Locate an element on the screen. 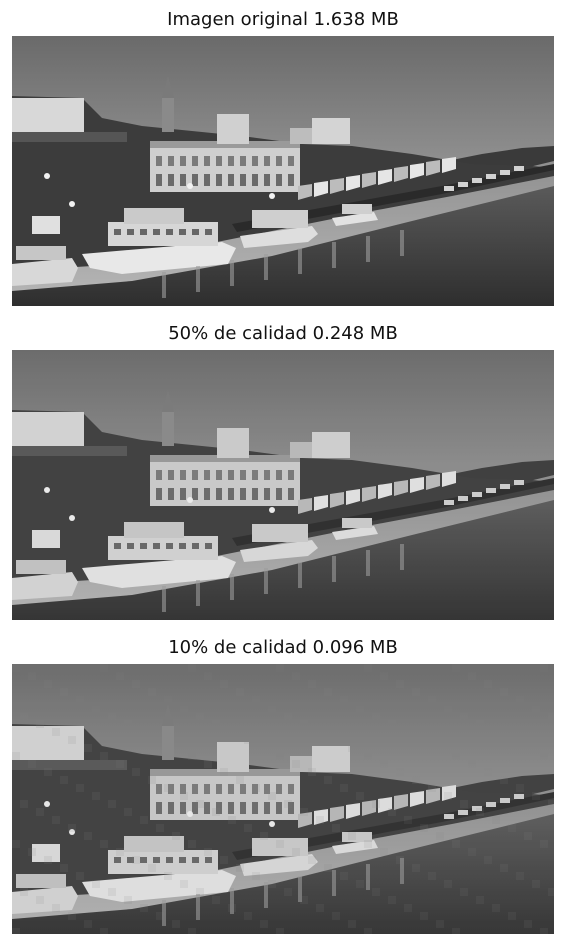 Image resolution: width=566 pixels, height=947 pixels. boat is located at coordinates (355, 847).